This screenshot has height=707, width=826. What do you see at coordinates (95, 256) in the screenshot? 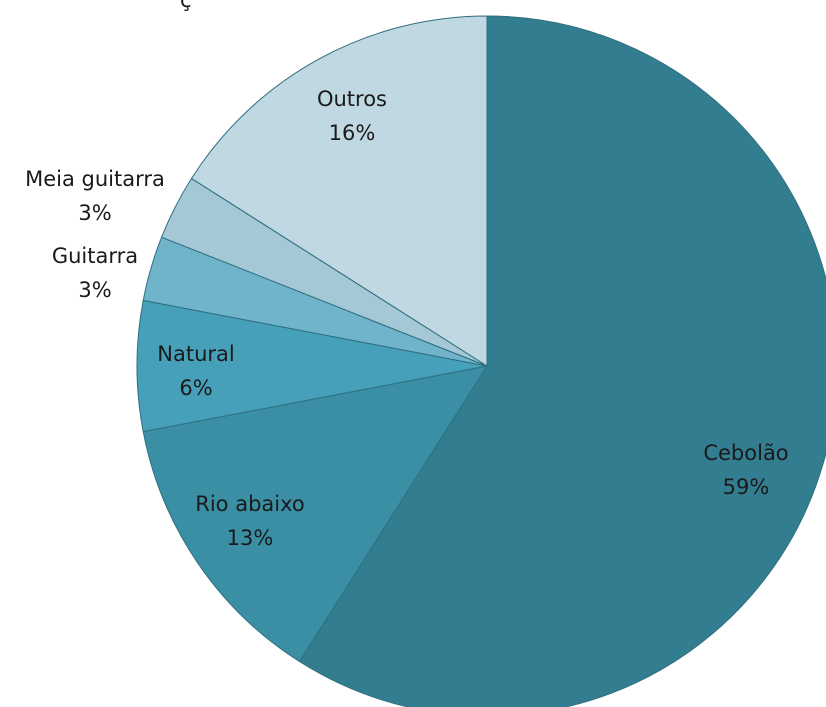
I see `slice-label-guitarra: Guitarra` at bounding box center [95, 256].